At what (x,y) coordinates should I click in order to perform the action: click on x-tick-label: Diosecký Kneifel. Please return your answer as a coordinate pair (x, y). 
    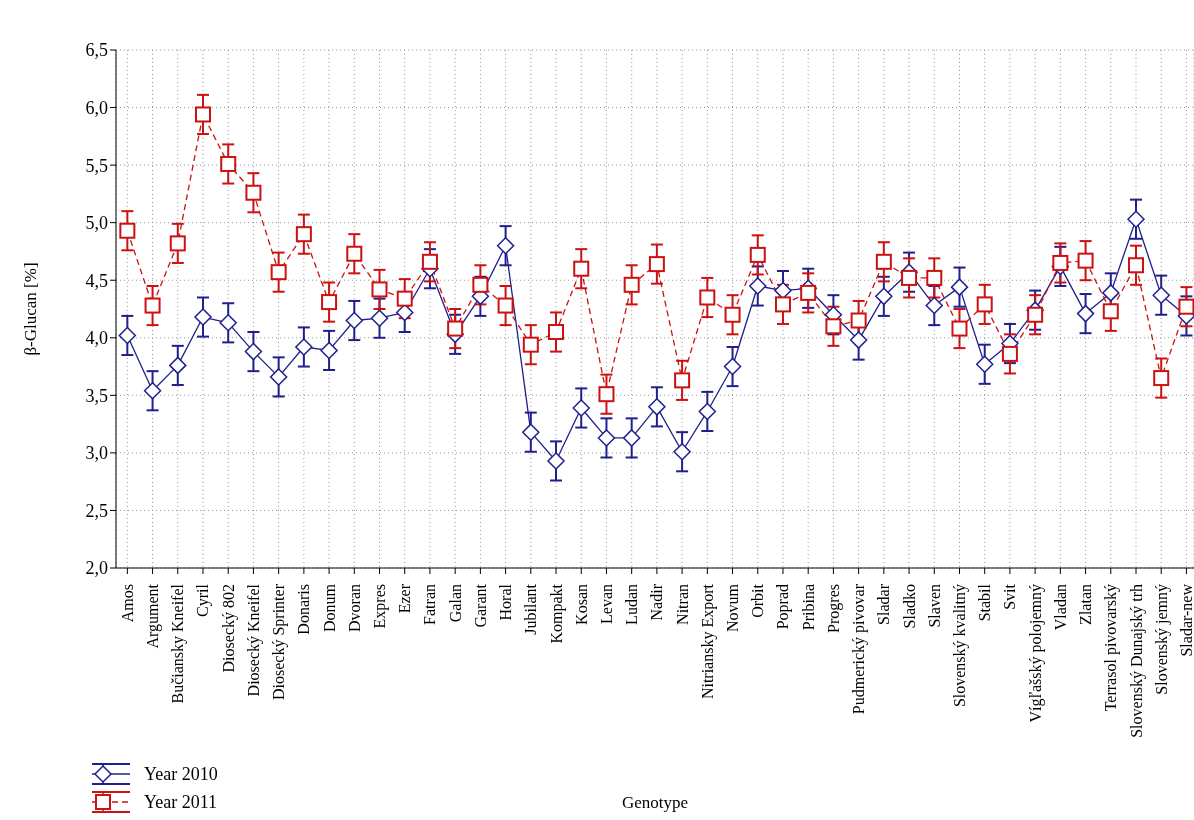
    Looking at the image, I should click on (253, 640).